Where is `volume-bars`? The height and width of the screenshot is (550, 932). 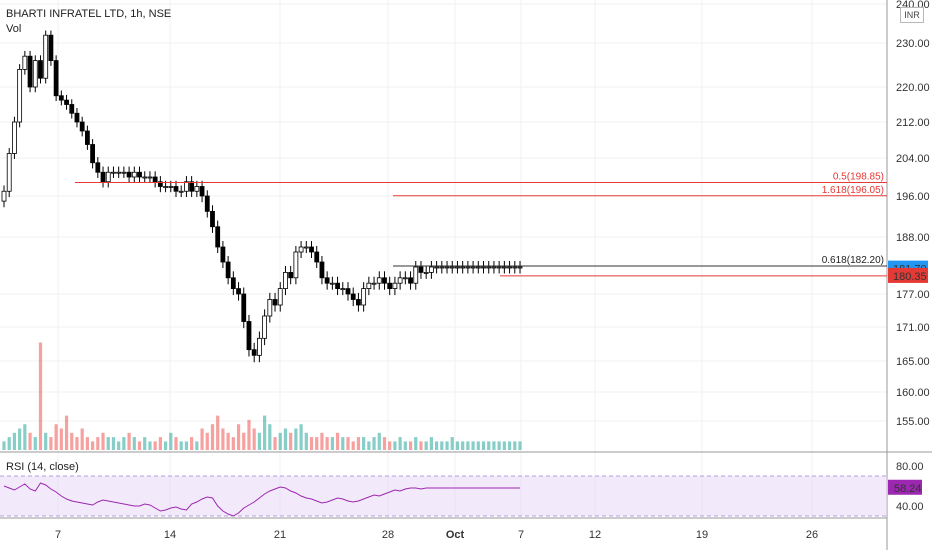
volume-bars is located at coordinates (262, 396).